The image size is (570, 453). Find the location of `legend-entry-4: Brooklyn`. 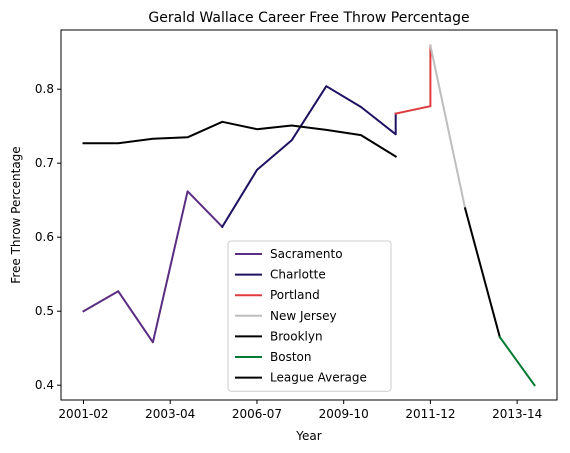

legend-entry-4: Brooklyn is located at coordinates (296, 336).